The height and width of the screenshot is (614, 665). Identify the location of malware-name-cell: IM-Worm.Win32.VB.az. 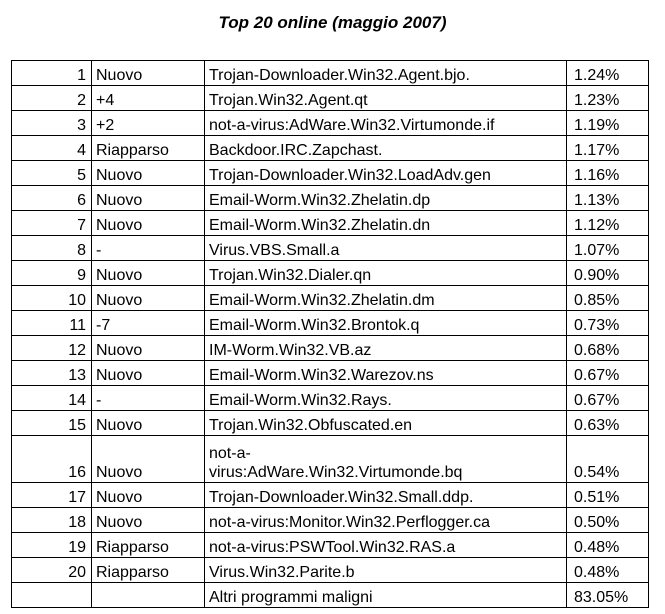
(385, 348).